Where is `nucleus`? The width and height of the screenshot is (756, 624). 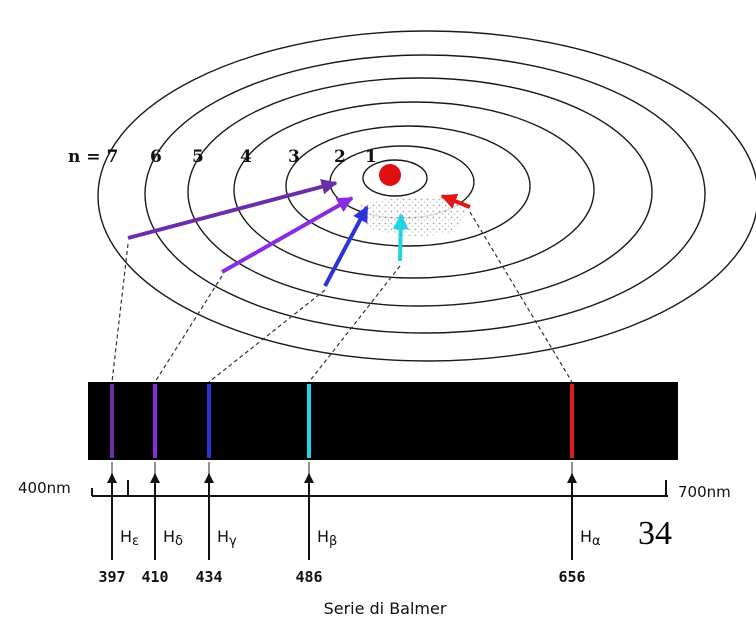
nucleus is located at coordinates (390, 175).